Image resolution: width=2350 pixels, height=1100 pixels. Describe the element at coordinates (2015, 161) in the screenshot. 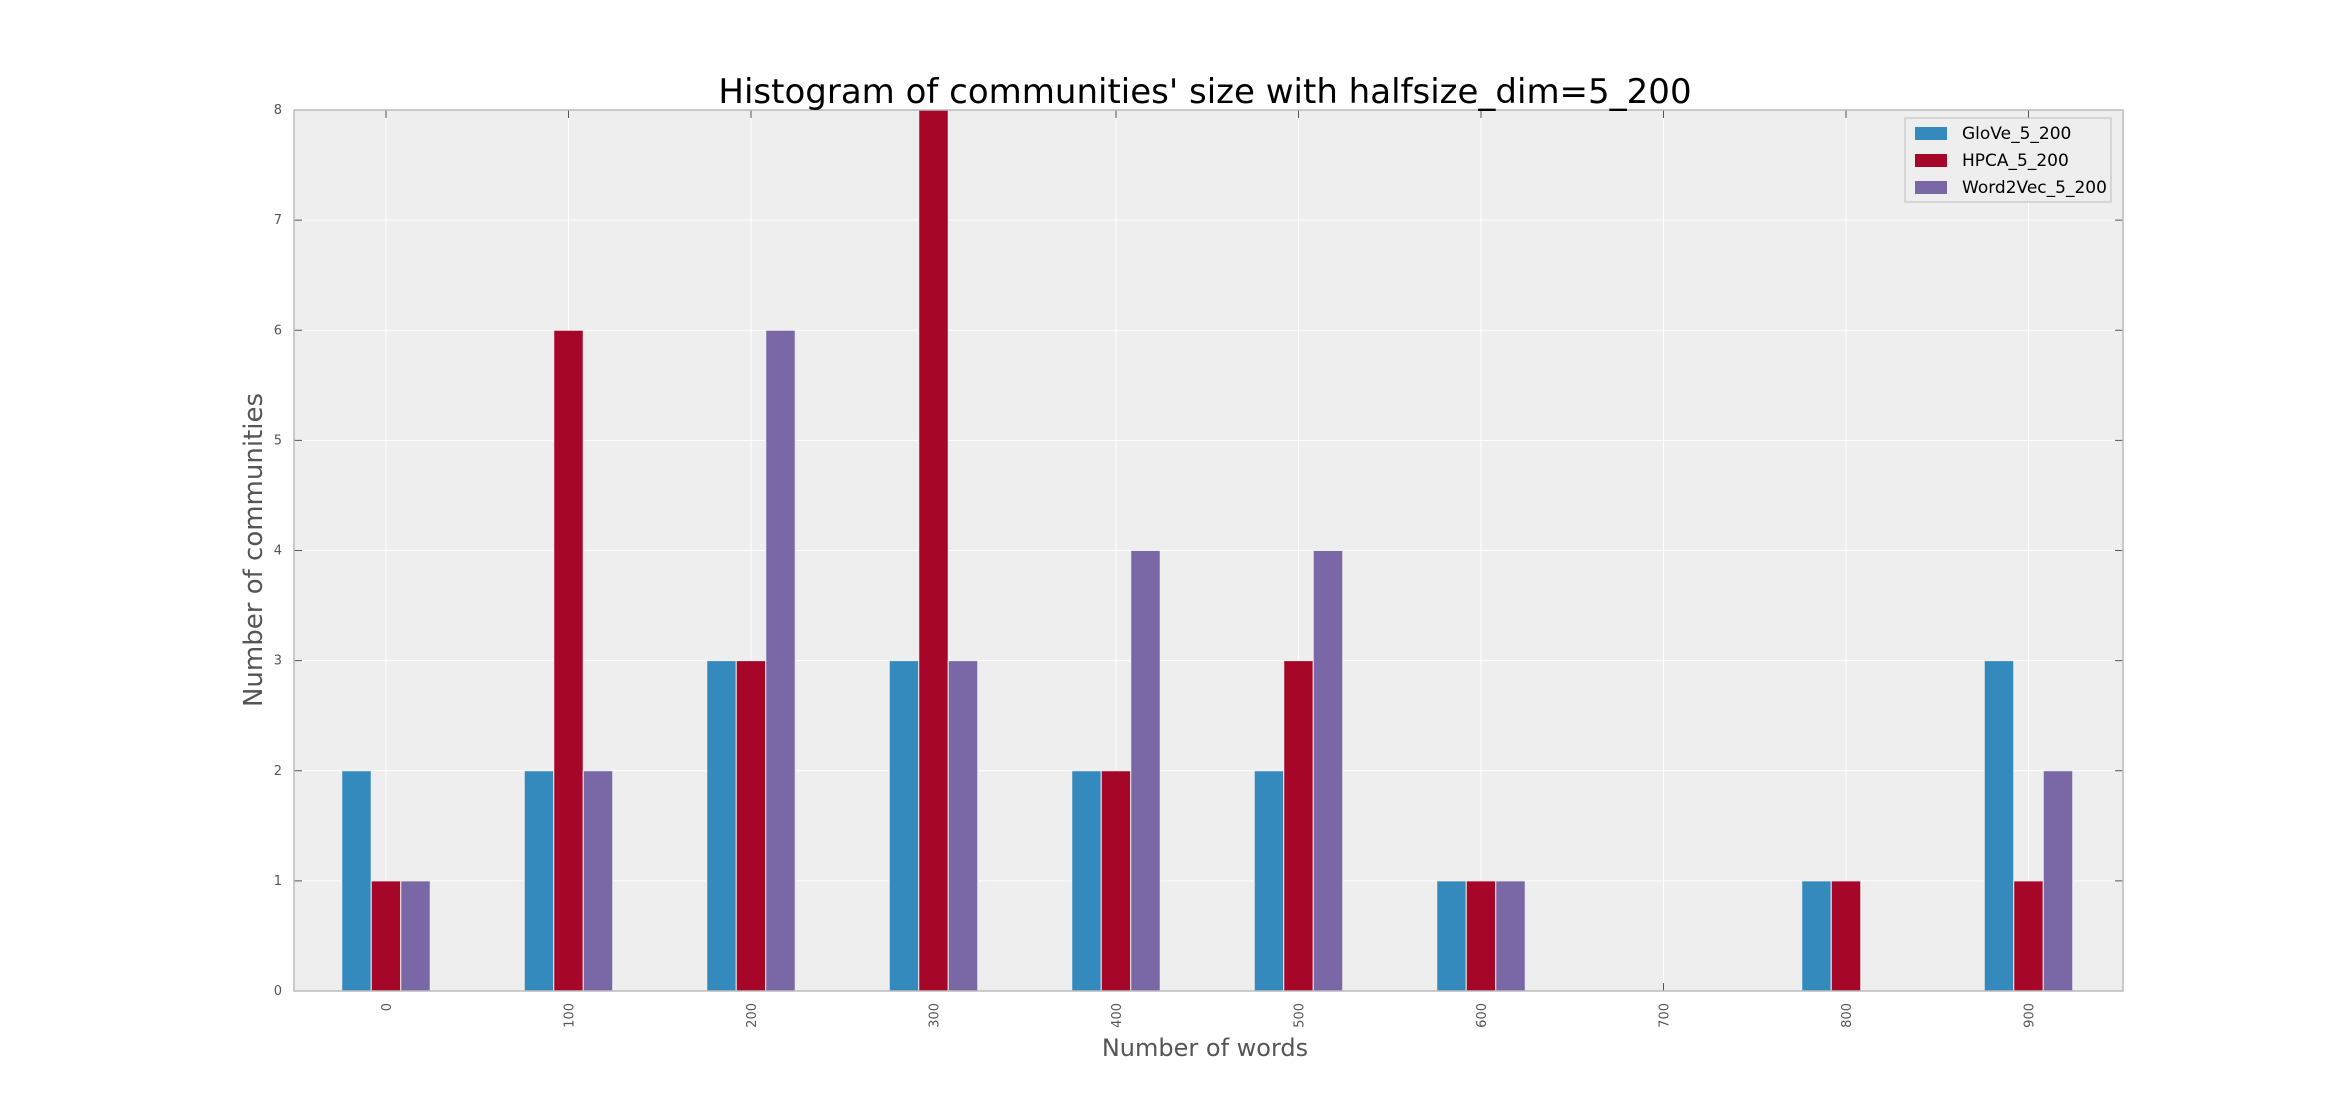

I see `legend-label: HPCA_5_200` at that location.